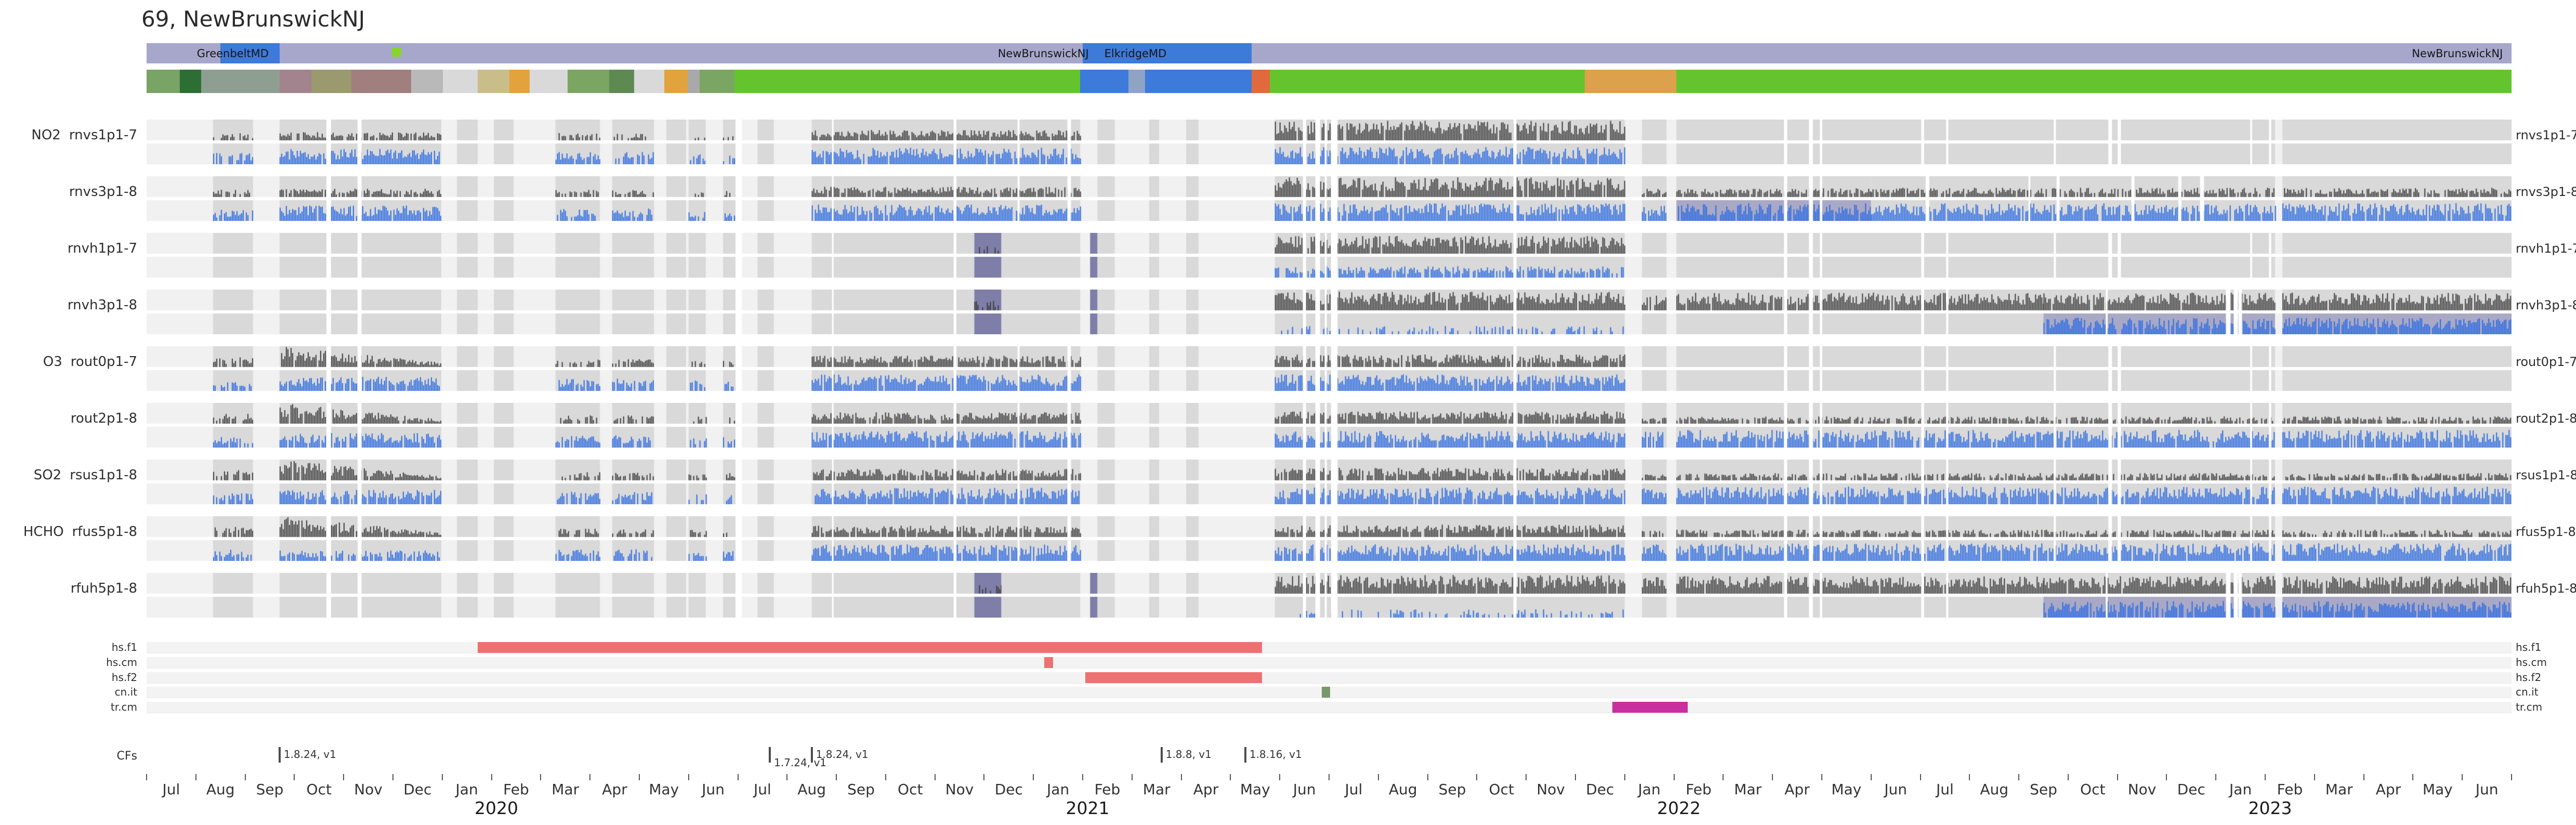  What do you see at coordinates (68, 135) in the screenshot?
I see `row-label-left: NO2 rnvs1p1-7` at bounding box center [68, 135].